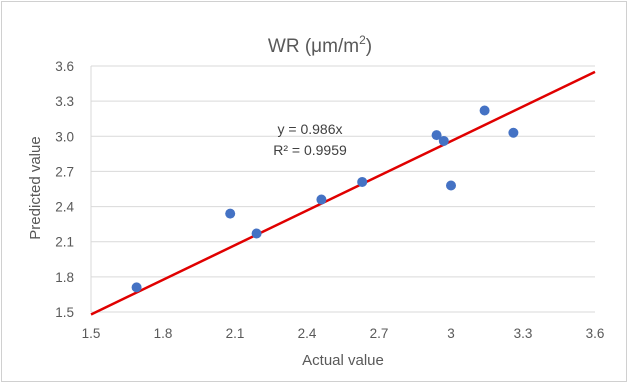 Image resolution: width=628 pixels, height=383 pixels. Describe the element at coordinates (523, 333) in the screenshot. I see `x-tick-label: 3.3` at that location.